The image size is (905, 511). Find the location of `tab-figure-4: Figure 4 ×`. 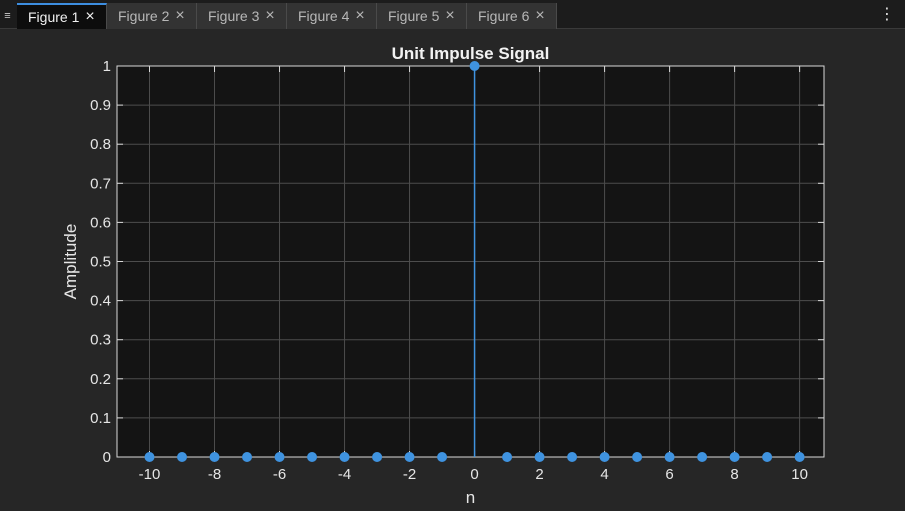

tab-figure-4: Figure 4 × is located at coordinates (332, 16).